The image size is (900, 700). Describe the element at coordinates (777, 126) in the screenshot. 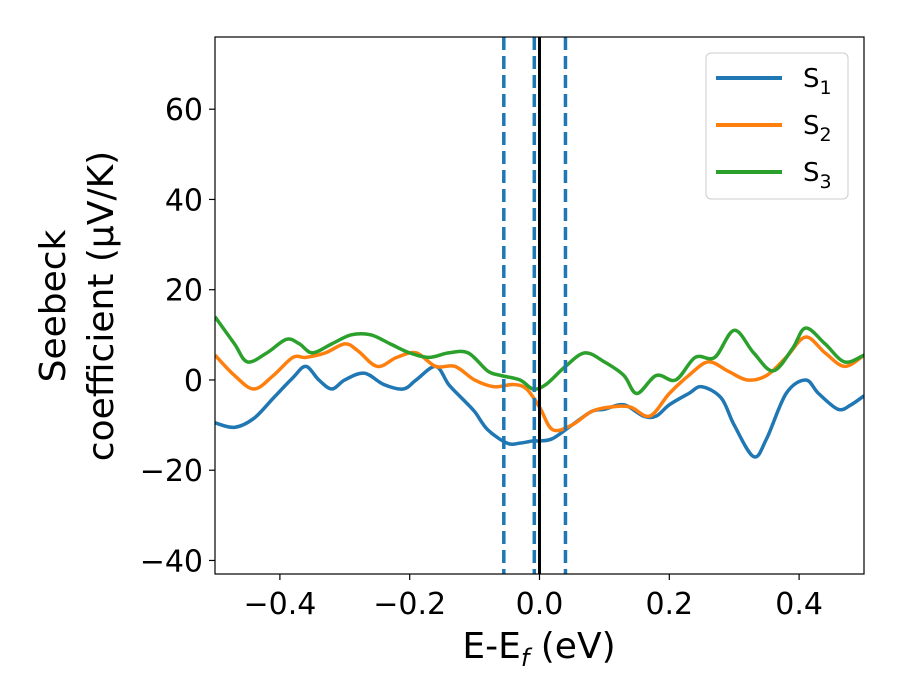

I see `legend: S1 S2 S3` at that location.